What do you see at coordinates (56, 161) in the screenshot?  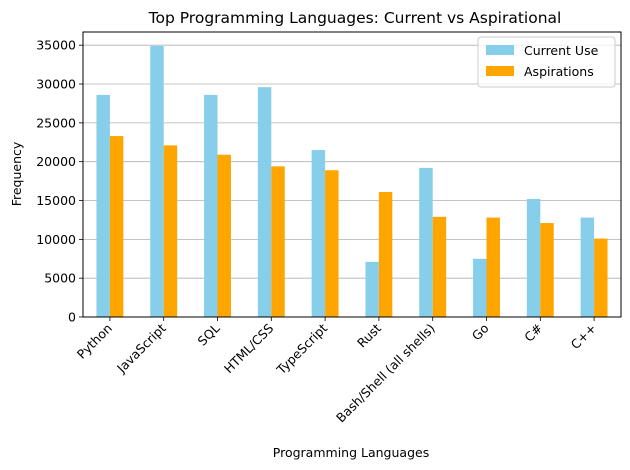 I see `y-tick-label: 20000` at bounding box center [56, 161].